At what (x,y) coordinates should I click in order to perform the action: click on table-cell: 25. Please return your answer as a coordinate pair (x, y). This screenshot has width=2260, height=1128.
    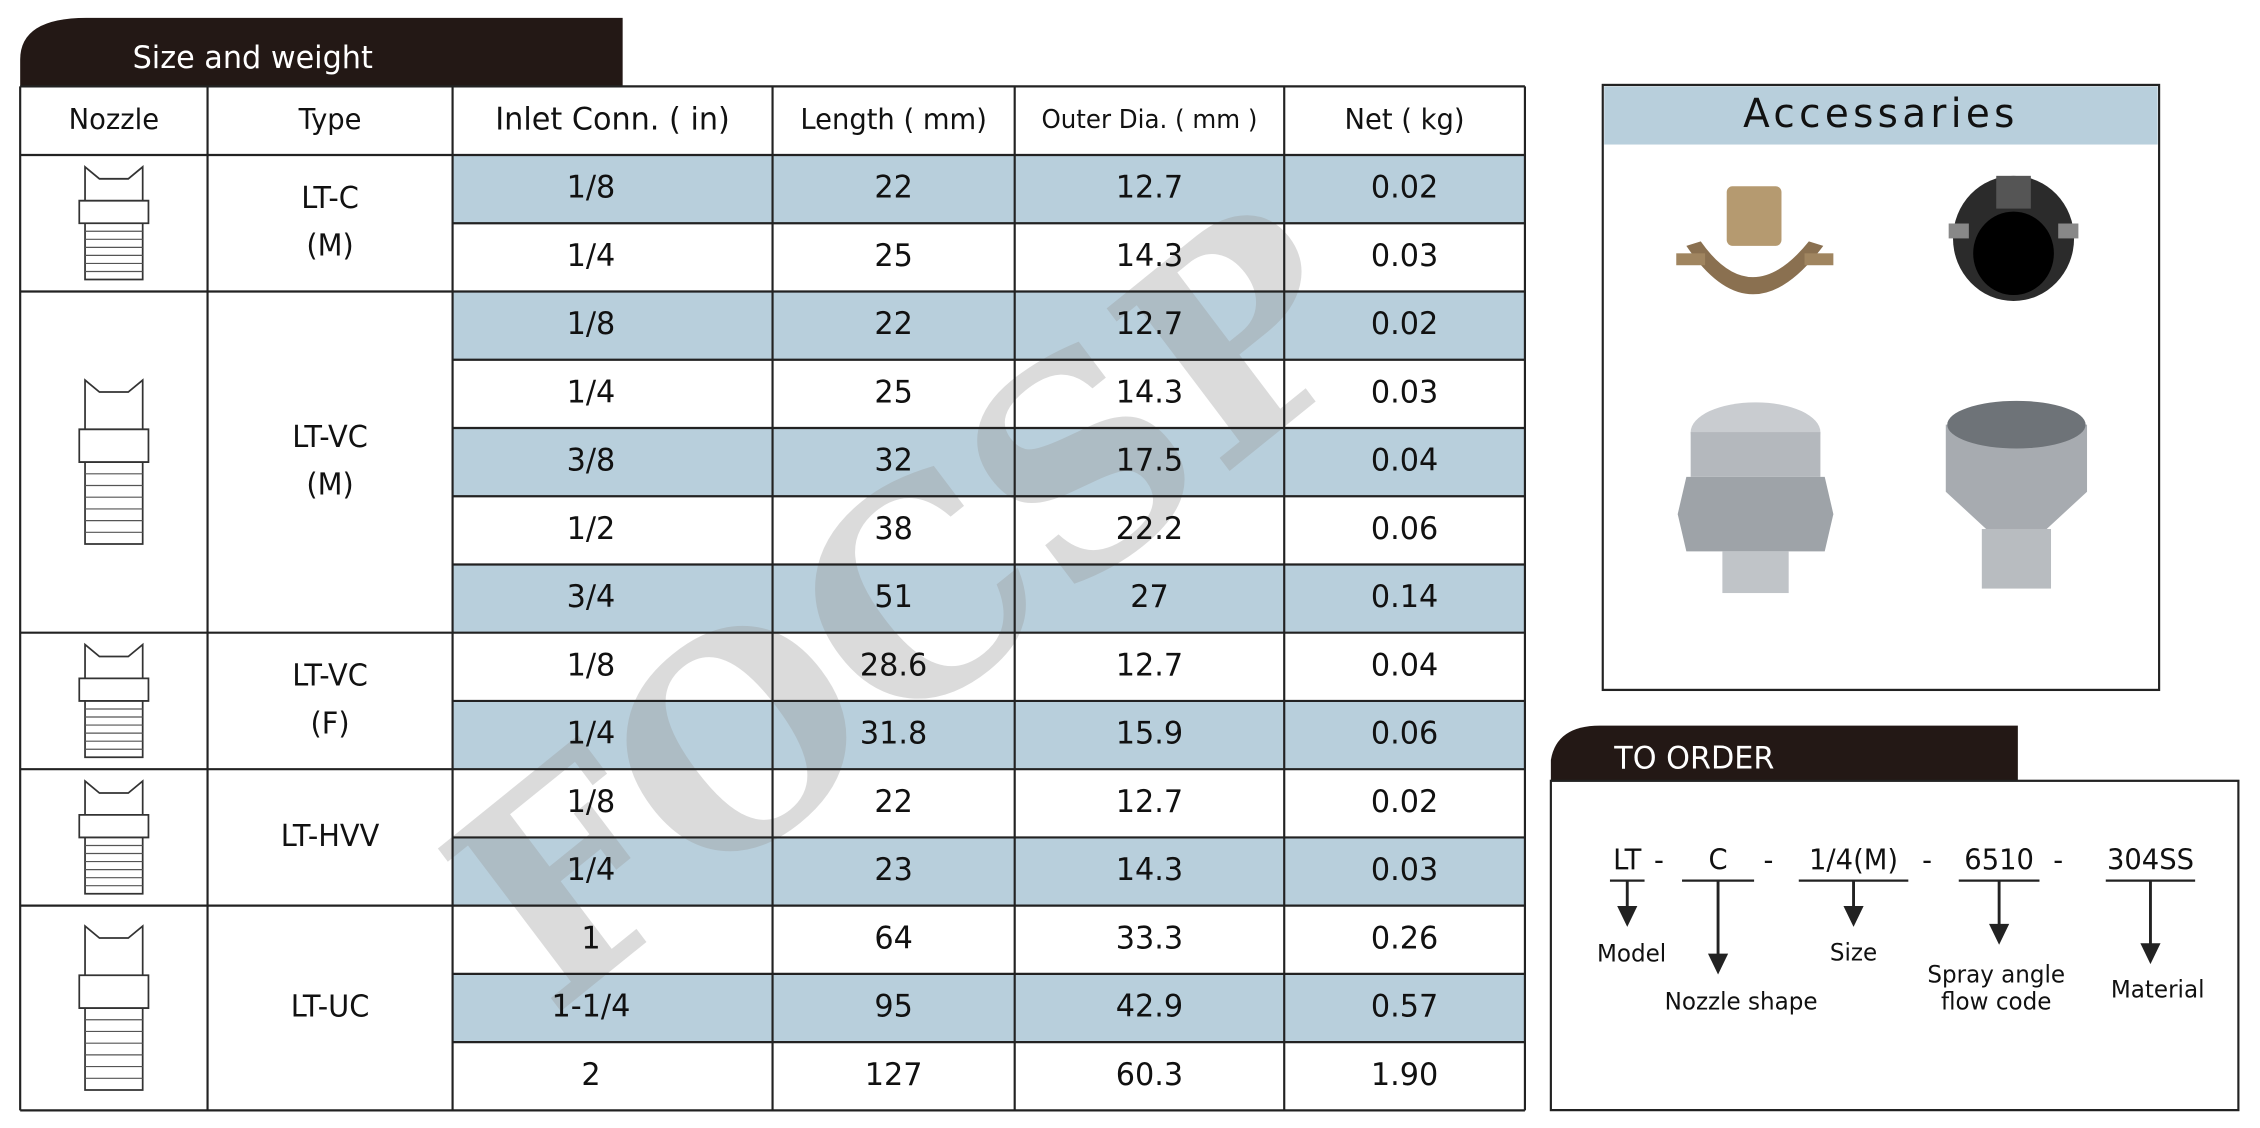
    Looking at the image, I should click on (893, 256).